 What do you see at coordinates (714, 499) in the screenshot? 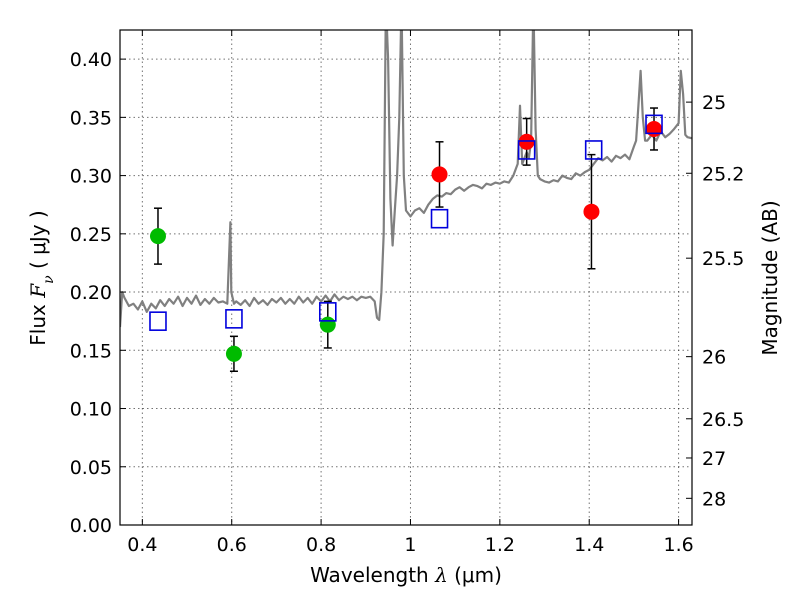
I see `y2-tick-label: 28` at bounding box center [714, 499].